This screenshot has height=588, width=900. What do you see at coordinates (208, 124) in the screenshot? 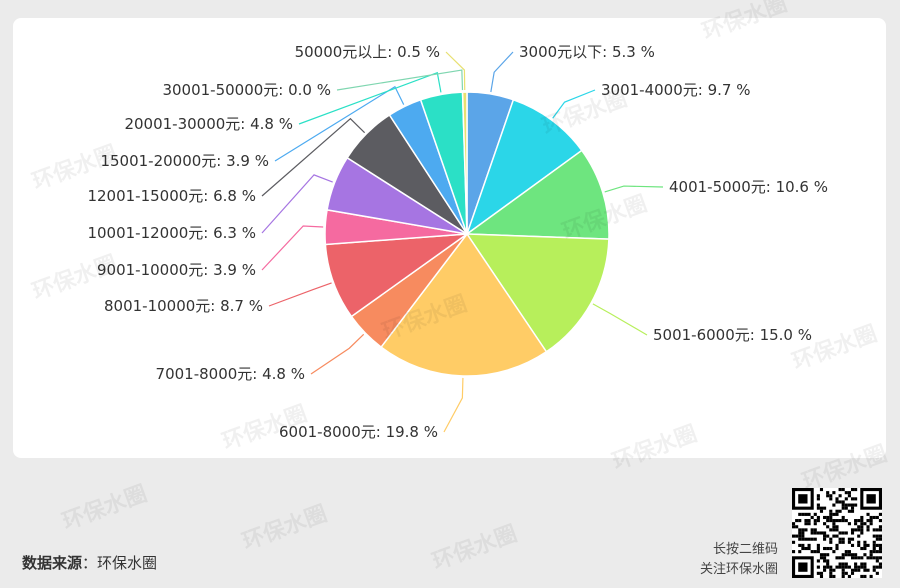
I see `slice-label: 20001-30000元: 4.8 %` at bounding box center [208, 124].